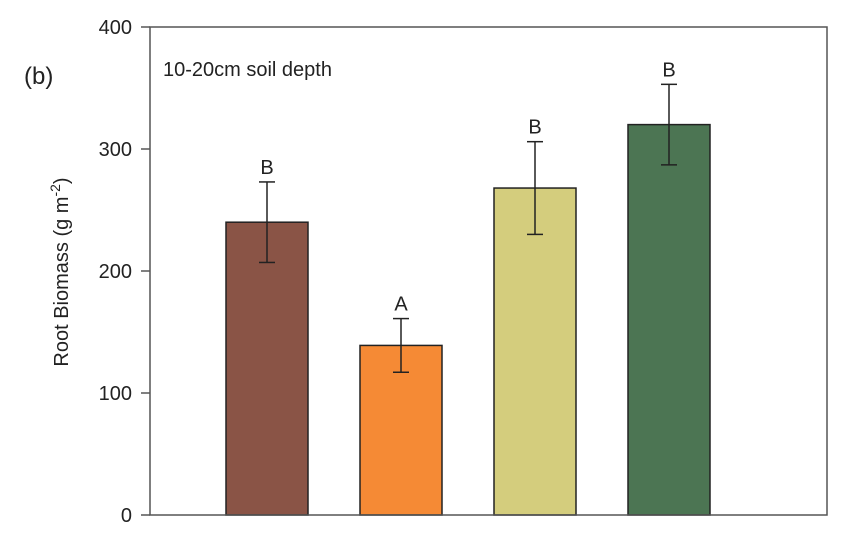 The width and height of the screenshot is (850, 540). I want to click on significance-label: A, so click(401, 305).